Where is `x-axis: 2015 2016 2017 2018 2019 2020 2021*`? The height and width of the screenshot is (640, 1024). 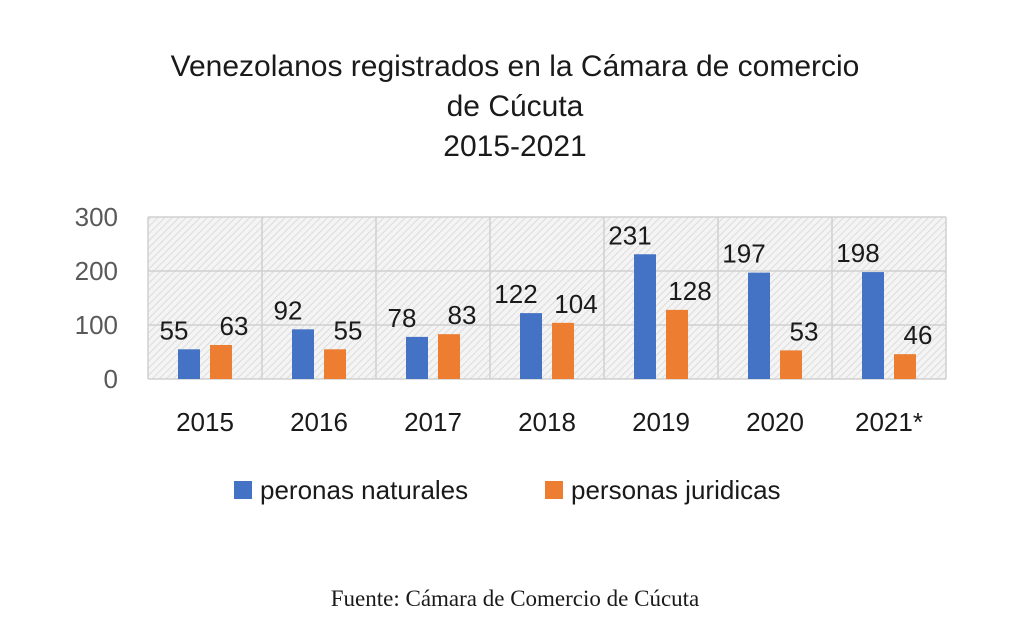
x-axis: 2015 2016 2017 2018 2019 2020 2021* is located at coordinates (549, 422).